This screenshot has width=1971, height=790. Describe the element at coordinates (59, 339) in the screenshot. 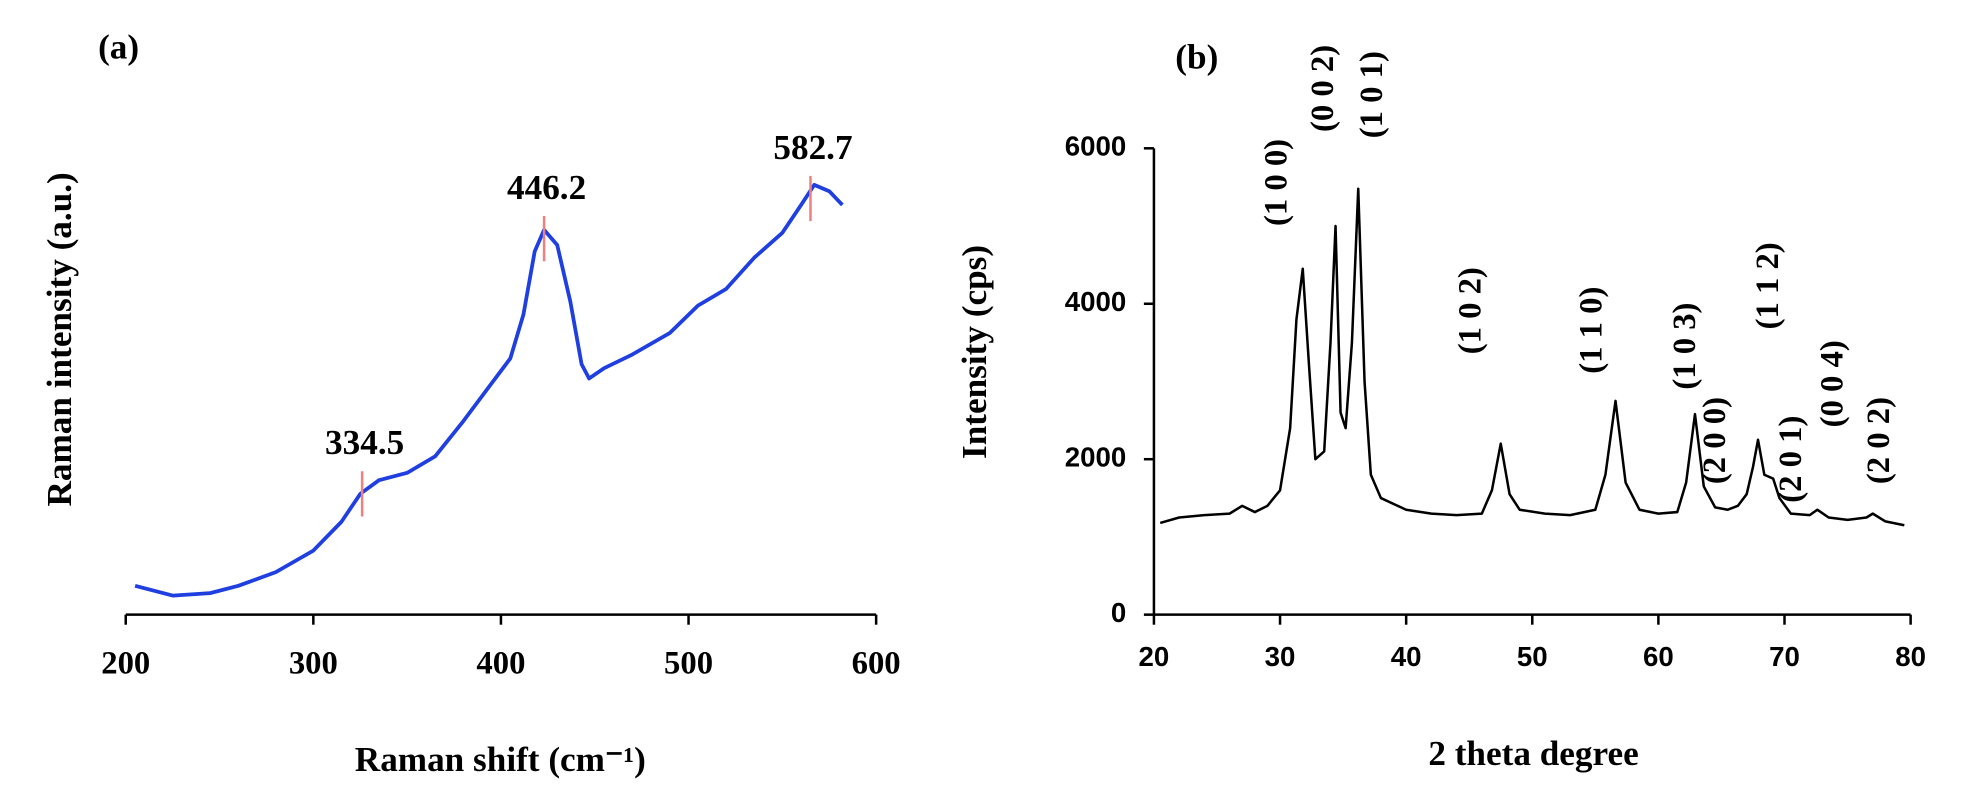

I see `y-axis-label: Raman intensity (a.u.)` at that location.